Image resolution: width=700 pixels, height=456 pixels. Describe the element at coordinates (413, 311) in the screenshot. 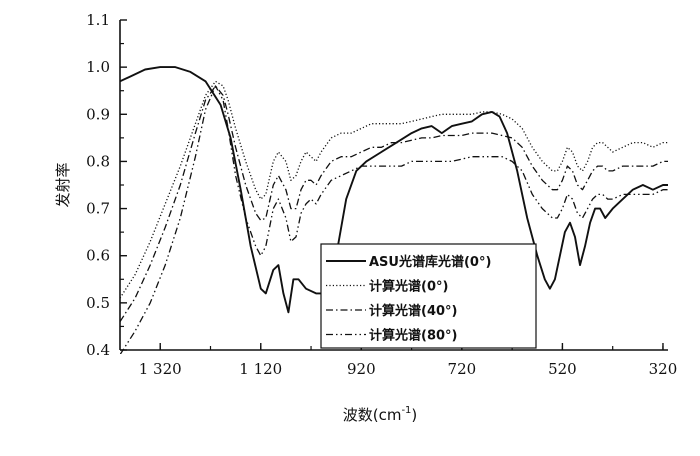

I see `legend-label-3: 计算光谱(40°)` at that location.